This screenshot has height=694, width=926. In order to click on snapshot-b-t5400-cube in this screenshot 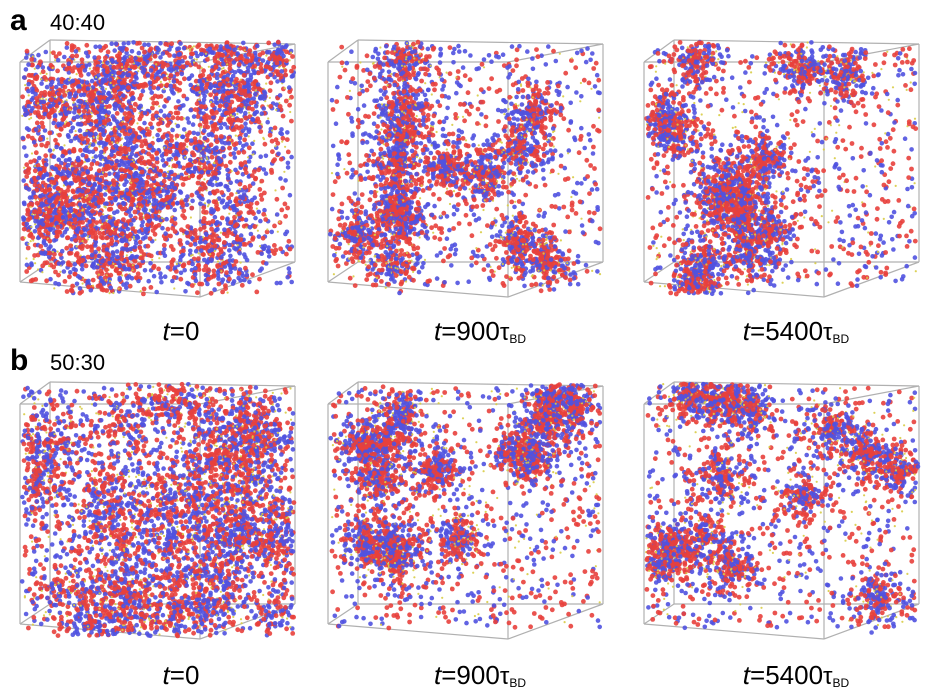, I will do `click(782, 510)`.